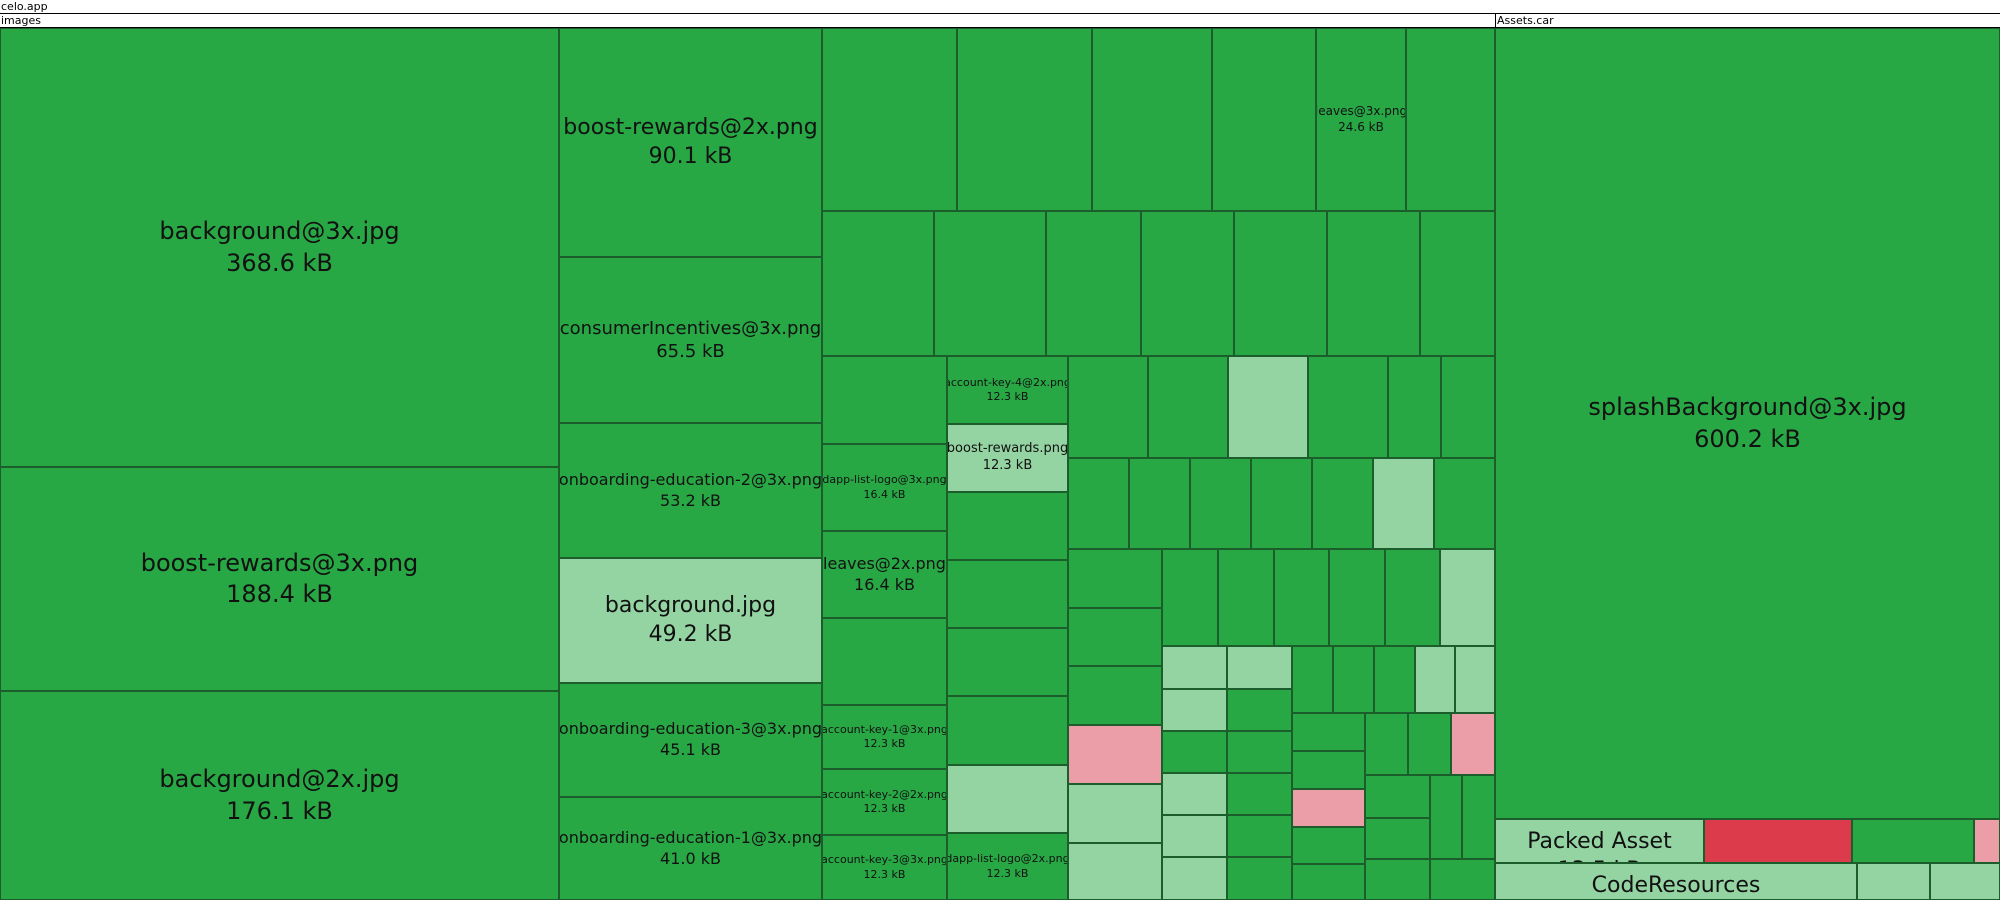 The width and height of the screenshot is (2000, 900). Describe the element at coordinates (1007, 458) in the screenshot. I see `treemap-tile-boost-rewards-png: boost-rewards.png 12.3 kB` at that location.